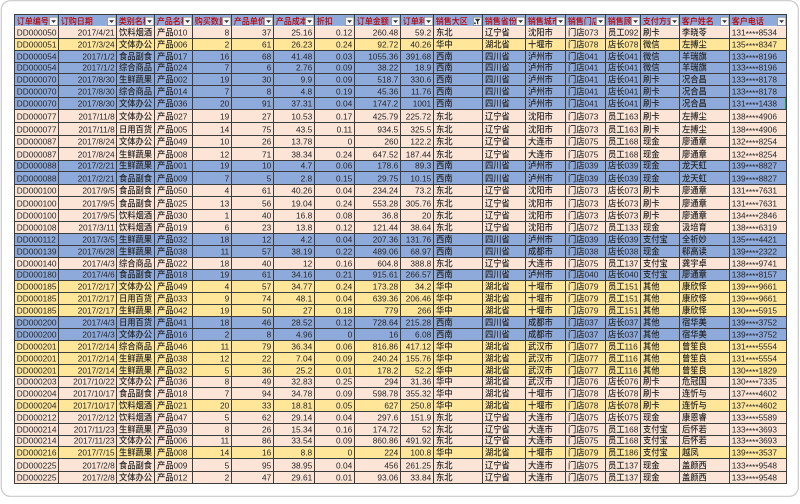 This screenshot has width=800, height=504. I want to click on svg-text: 4.96, so click(304, 335).